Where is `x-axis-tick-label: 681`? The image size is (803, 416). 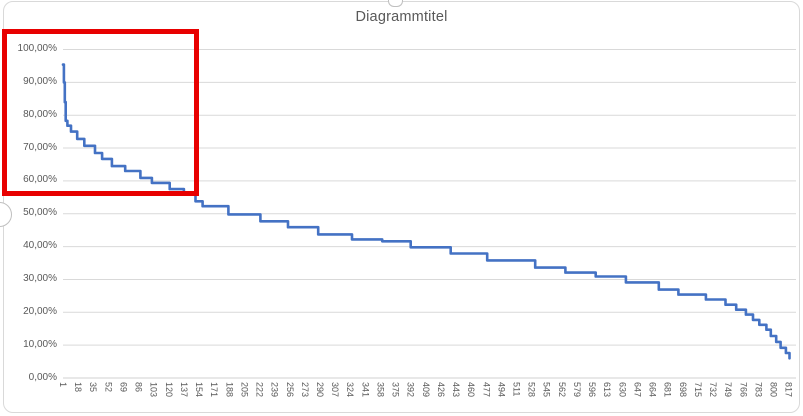
x-axis-tick-label: 681 is located at coordinates (667, 390).